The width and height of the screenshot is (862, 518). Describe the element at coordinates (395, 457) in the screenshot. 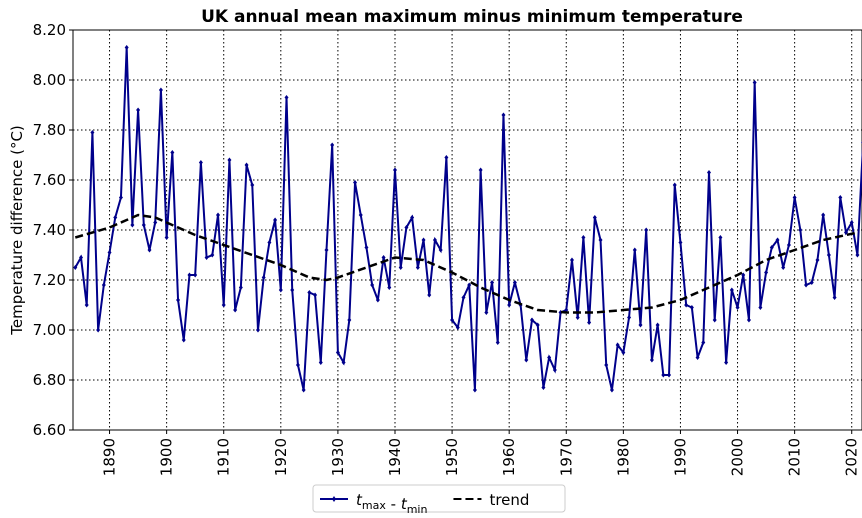

I see `x-tick-label: 1940` at that location.